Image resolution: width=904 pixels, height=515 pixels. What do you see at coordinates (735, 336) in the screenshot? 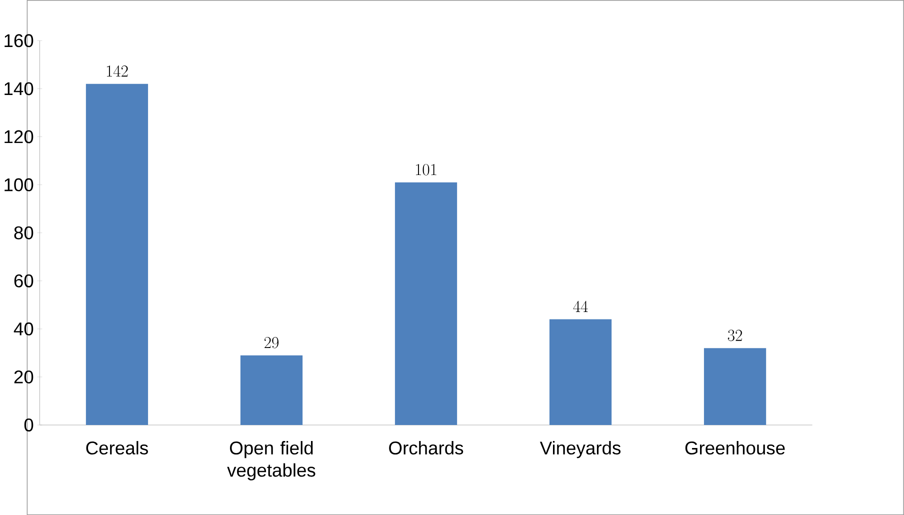
I see `data-label: 32` at bounding box center [735, 336].